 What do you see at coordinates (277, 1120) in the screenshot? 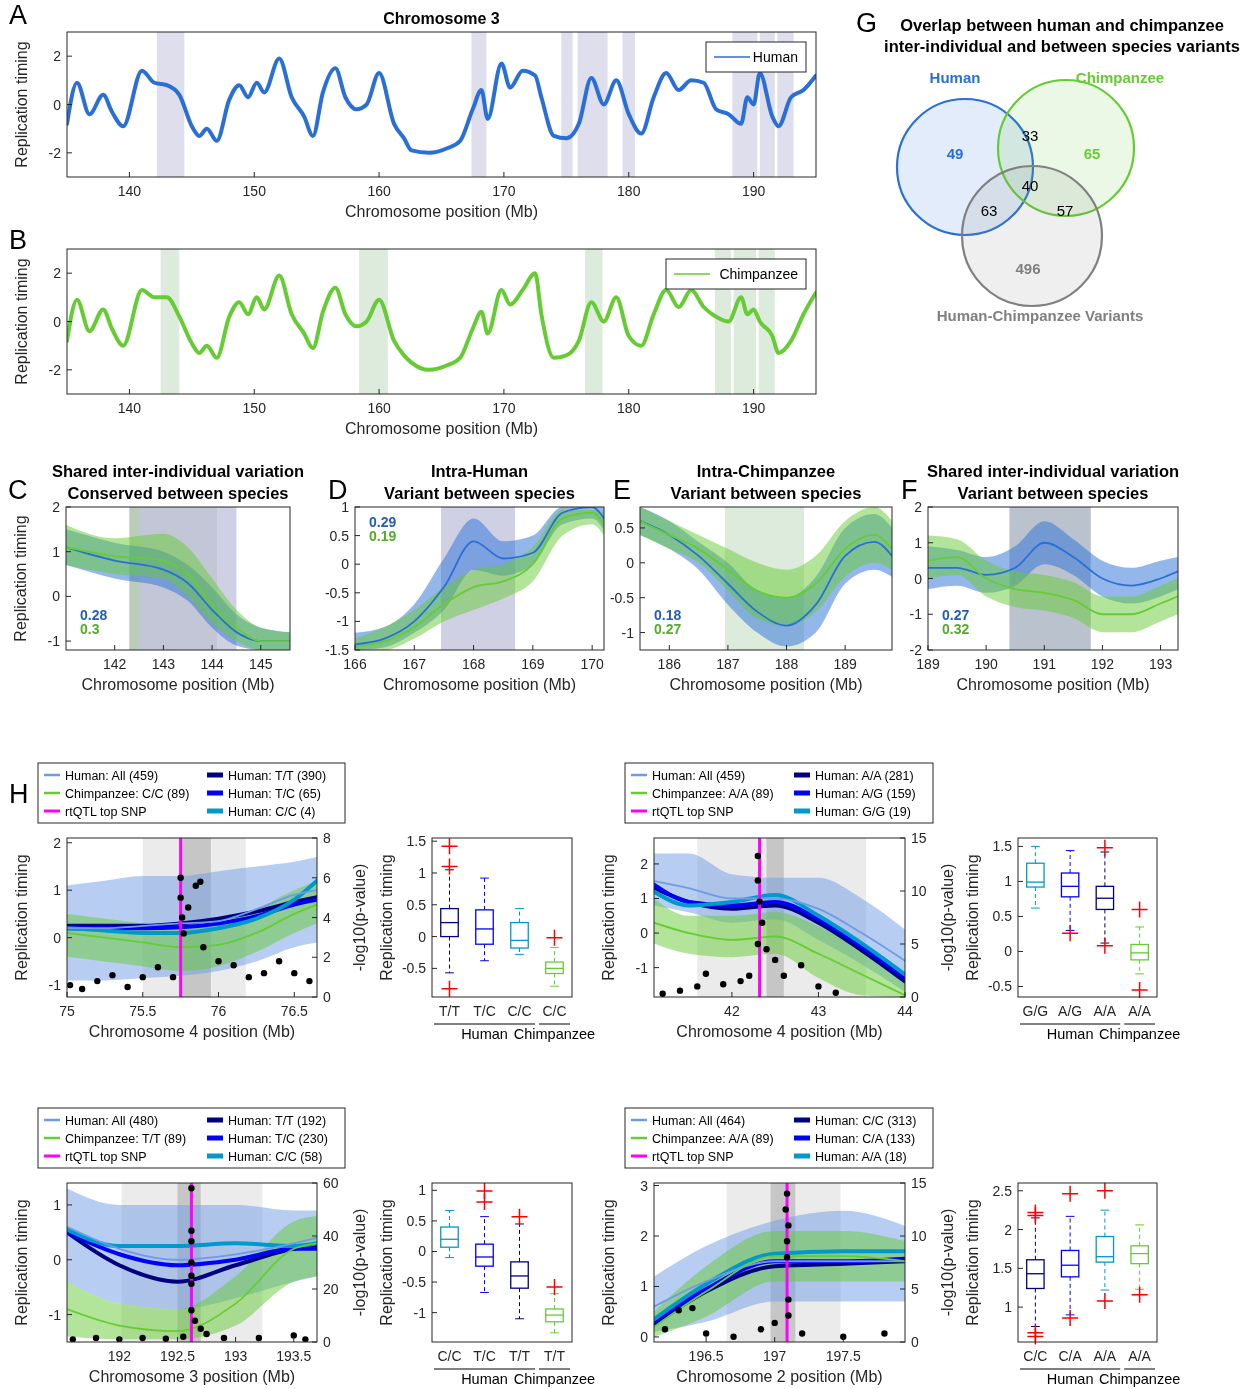
I see `legend-label: Human: T/T (192)` at bounding box center [277, 1120].